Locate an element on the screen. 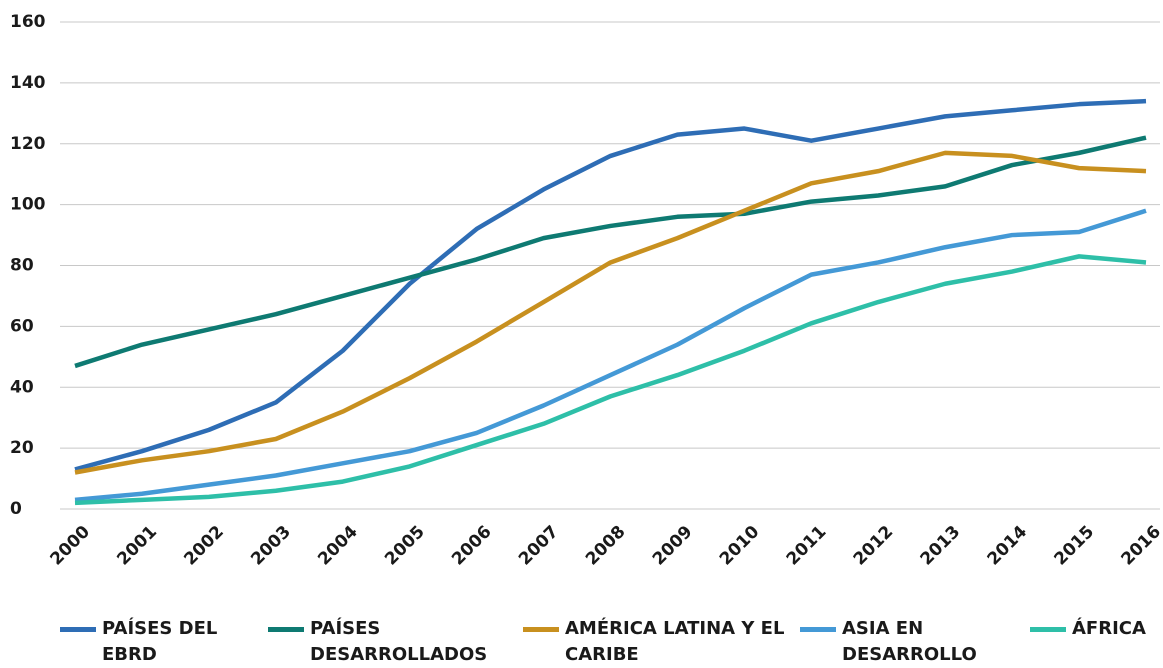 This screenshot has width=1163, height=668. legend-label: PAÍSES DESARROLLADOS is located at coordinates (399, 641).